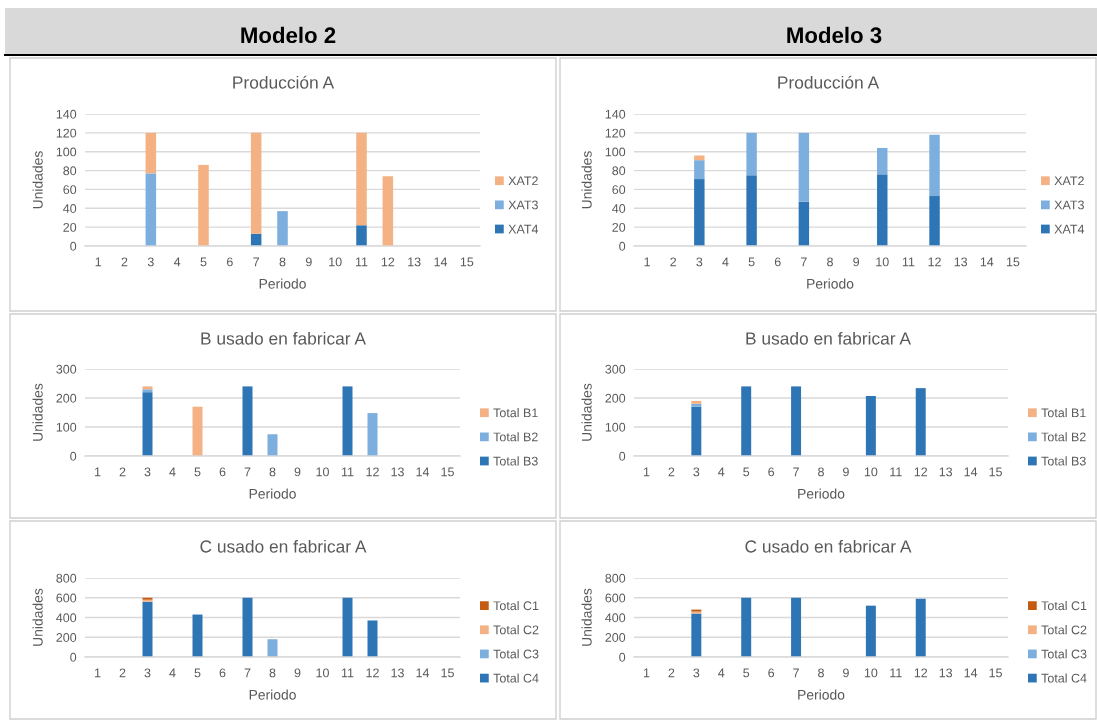  What do you see at coordinates (828, 546) in the screenshot?
I see `chart-title: C usado en fabricar A` at bounding box center [828, 546].